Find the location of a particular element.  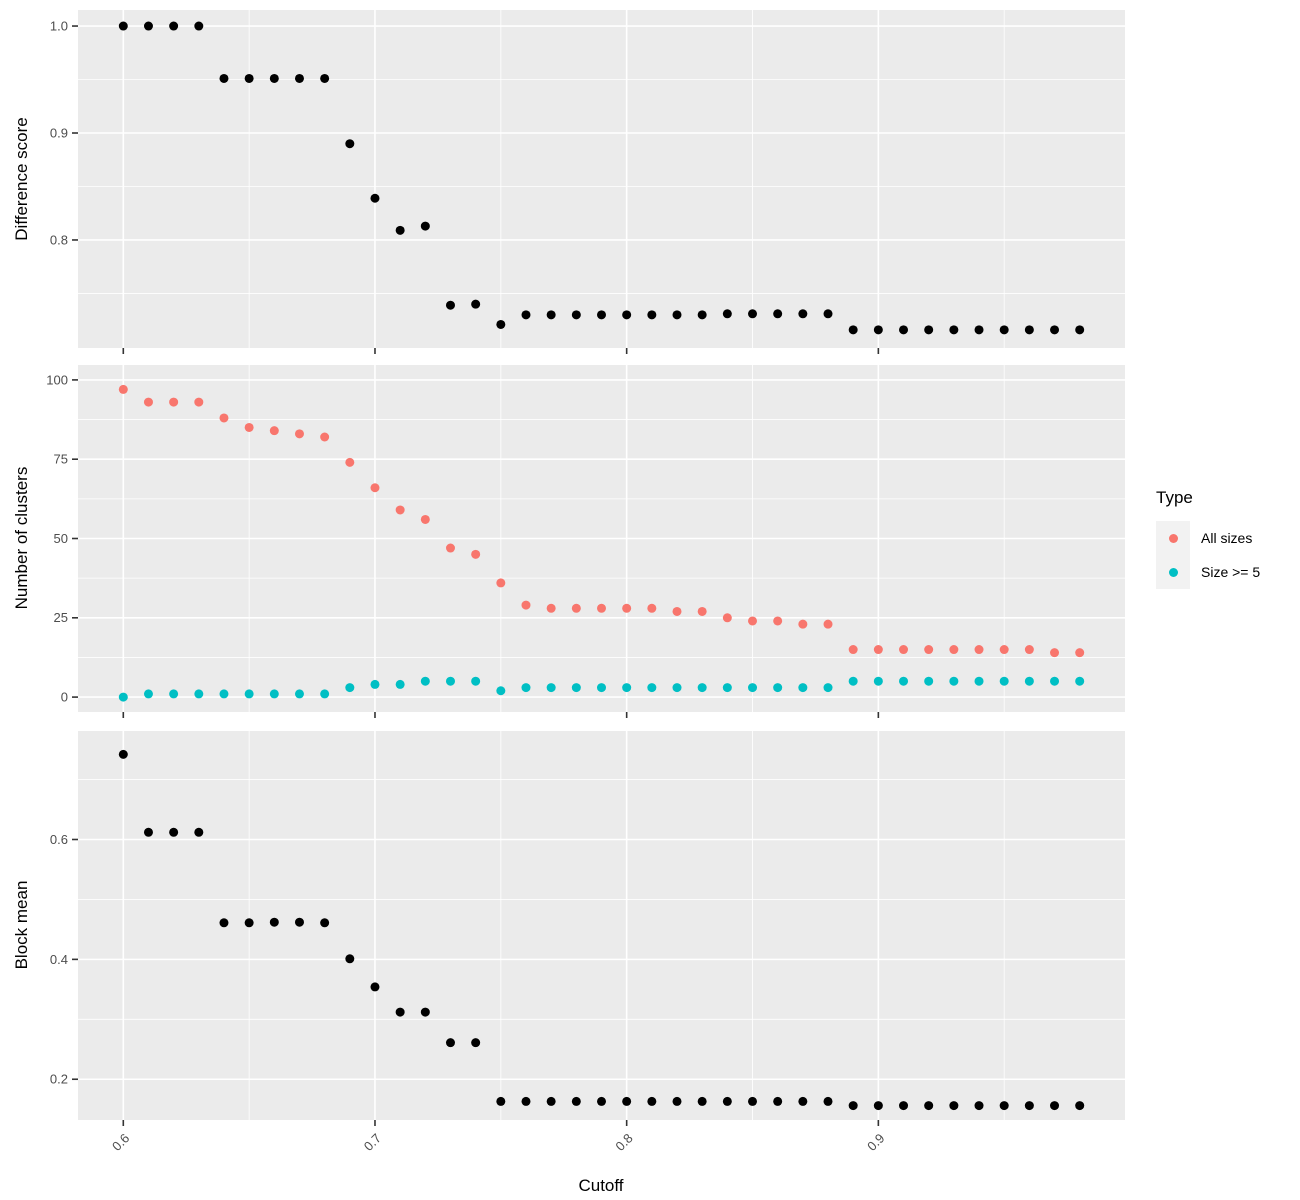

legend: Type All sizes Size >= 5 is located at coordinates (1208, 538).